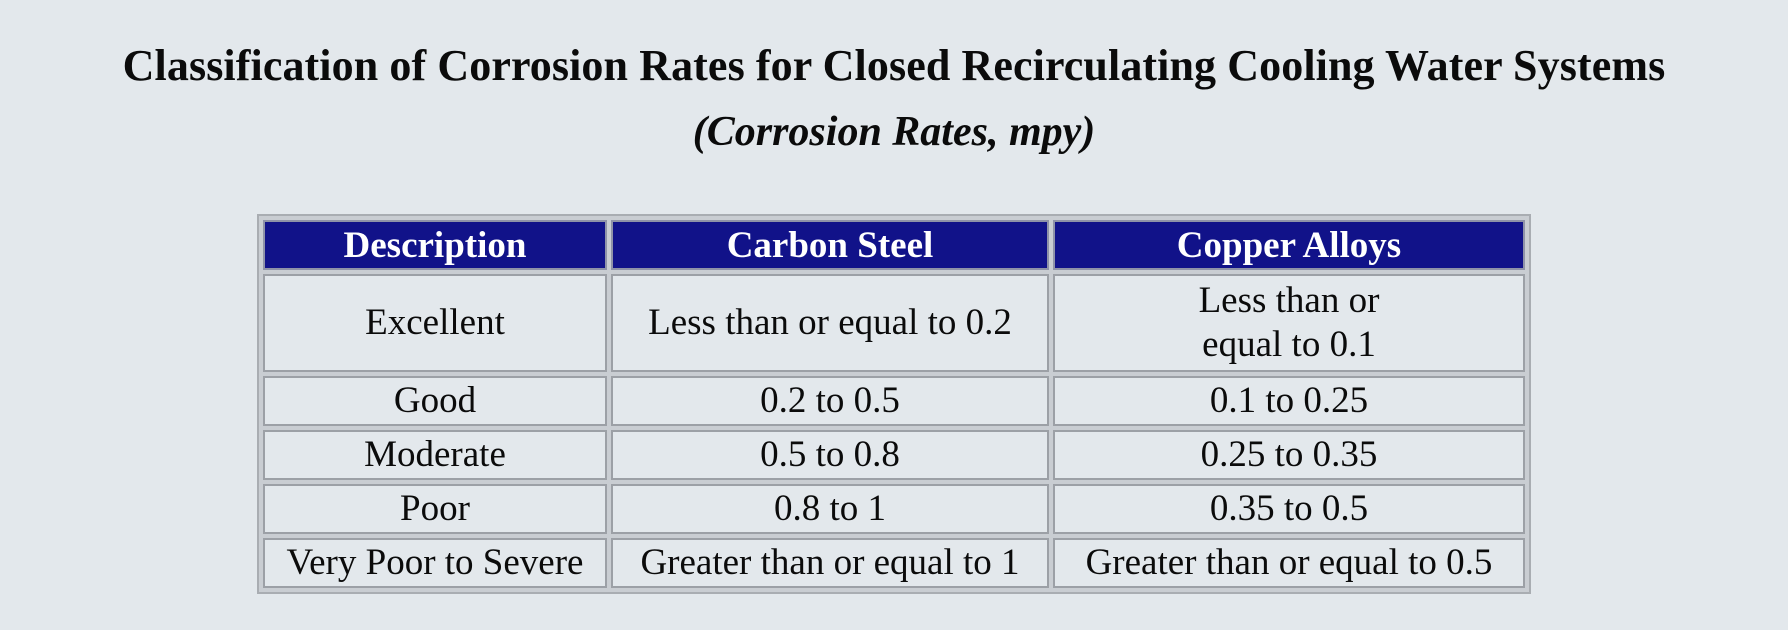  I want to click on table-header-row: Description Carbon Steel Copper Alloys, so click(894, 245).